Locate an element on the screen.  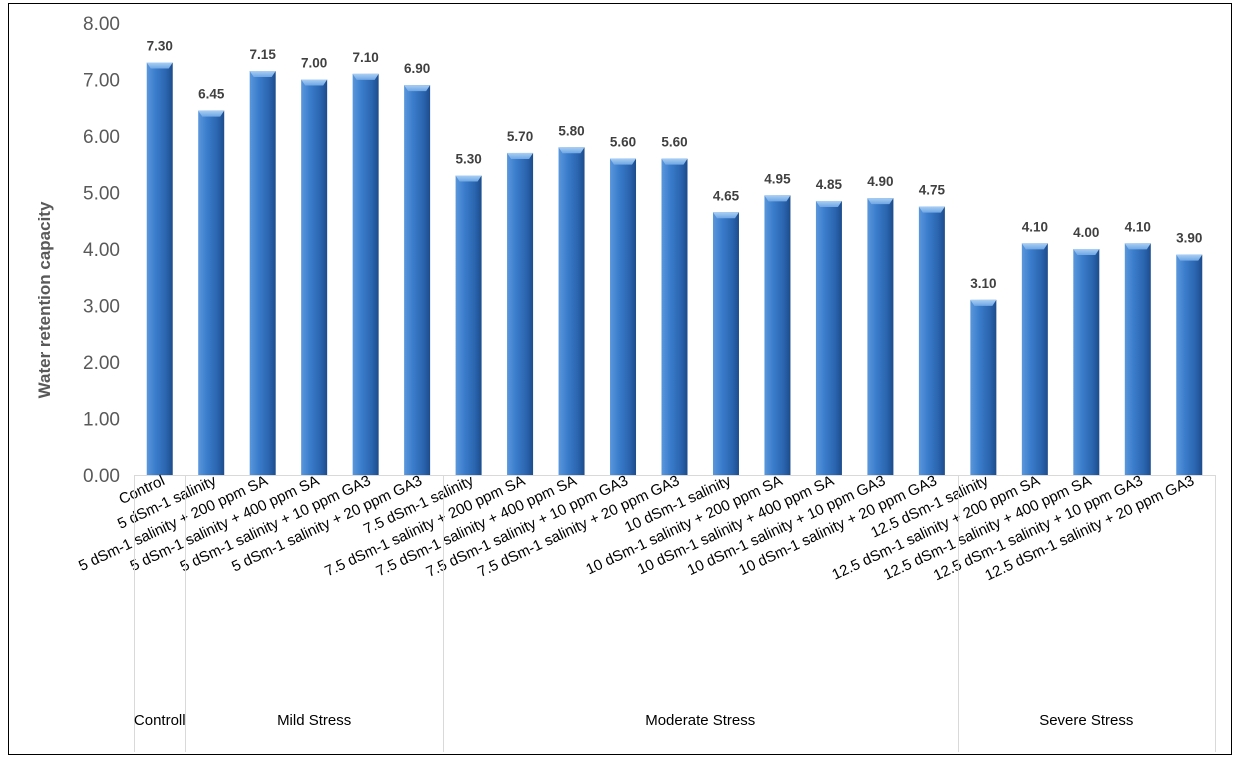
group-label: Moderate Stress is located at coordinates (700, 720).